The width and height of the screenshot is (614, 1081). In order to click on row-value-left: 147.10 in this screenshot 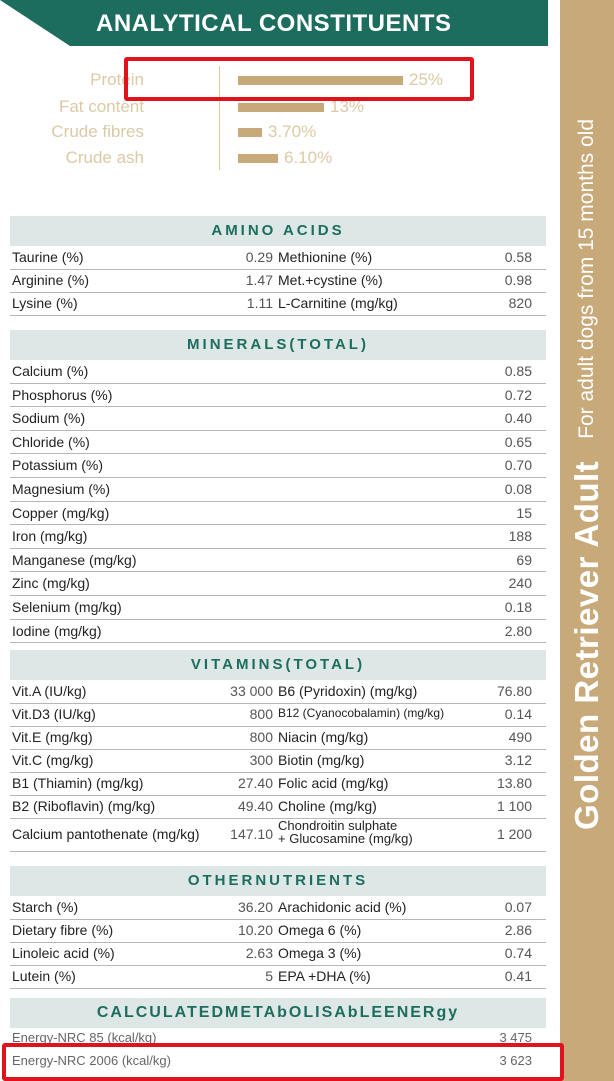, I will do `click(251, 834)`.